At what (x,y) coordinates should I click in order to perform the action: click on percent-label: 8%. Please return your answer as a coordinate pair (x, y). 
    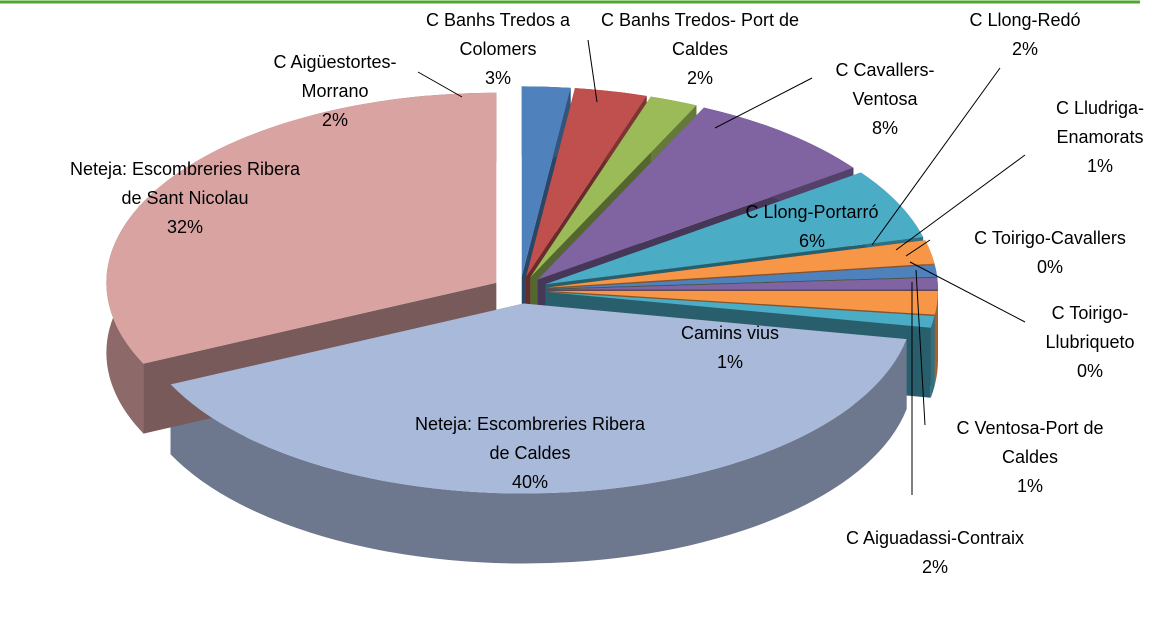
    Looking at the image, I should click on (884, 128).